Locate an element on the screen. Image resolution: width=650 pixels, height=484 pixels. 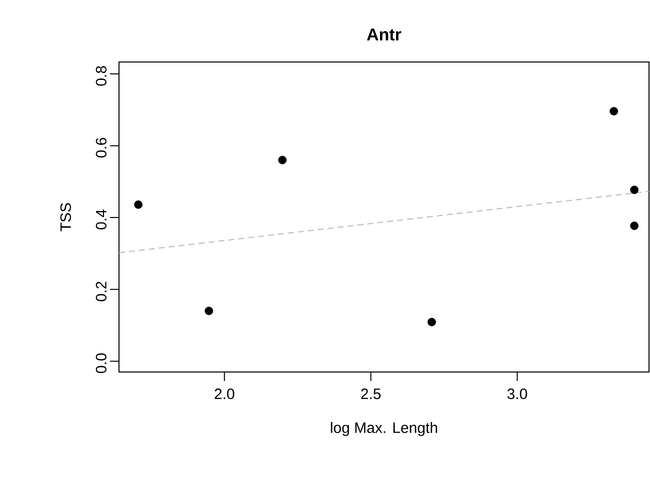
x-tick-label: 2.0 is located at coordinates (224, 394).